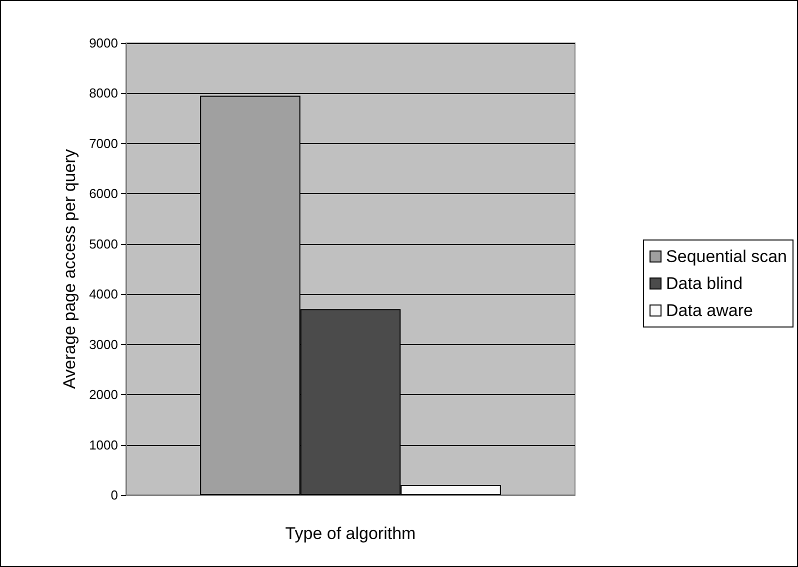  I want to click on y-tick-label: 9000, so click(103, 43).